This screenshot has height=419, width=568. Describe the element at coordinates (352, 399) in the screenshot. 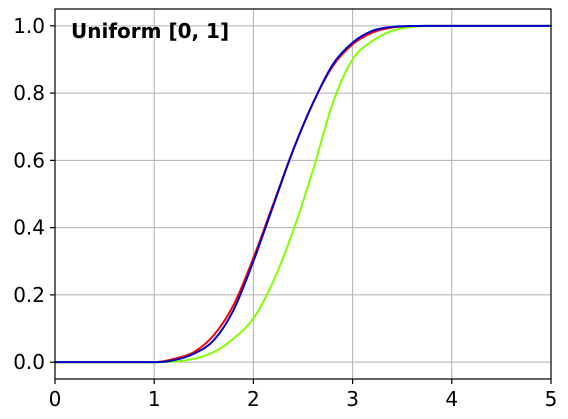

I see `x-tick-label: 3` at that location.